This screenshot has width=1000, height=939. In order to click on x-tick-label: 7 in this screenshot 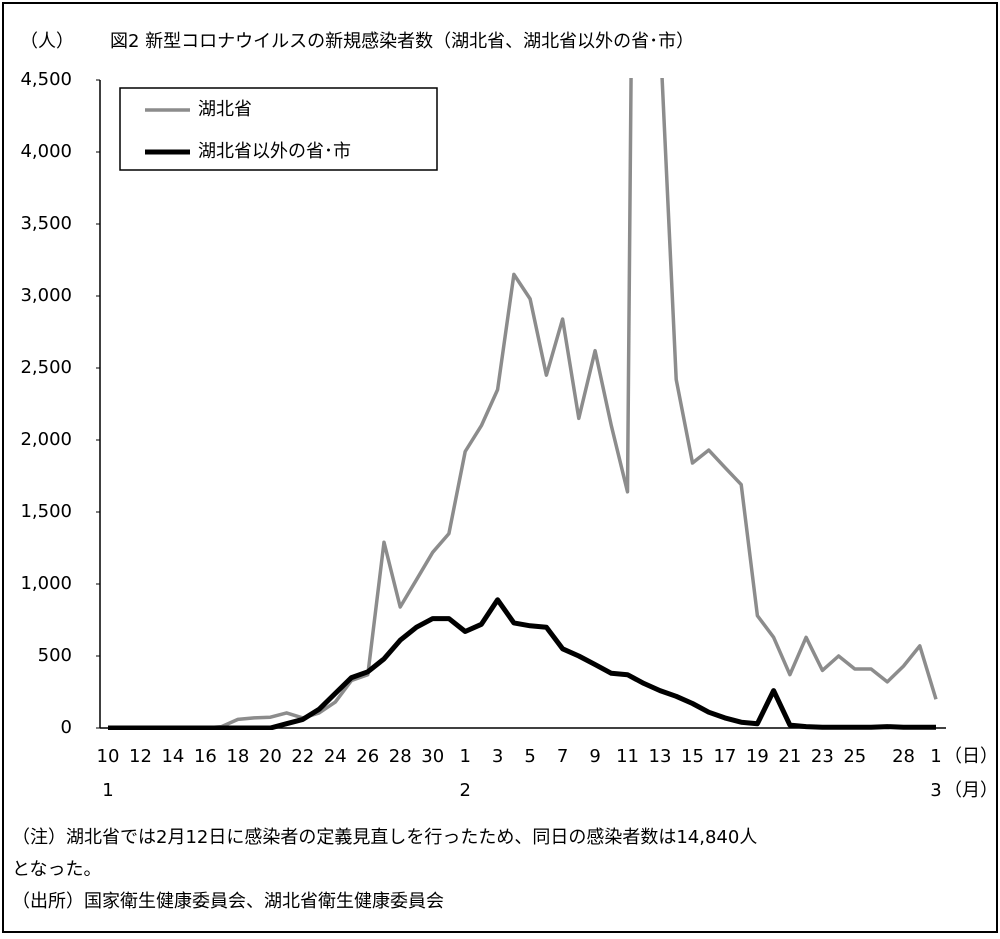, I will do `click(562, 756)`.